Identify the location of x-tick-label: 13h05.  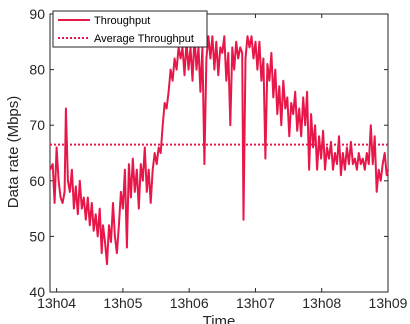
(122, 303).